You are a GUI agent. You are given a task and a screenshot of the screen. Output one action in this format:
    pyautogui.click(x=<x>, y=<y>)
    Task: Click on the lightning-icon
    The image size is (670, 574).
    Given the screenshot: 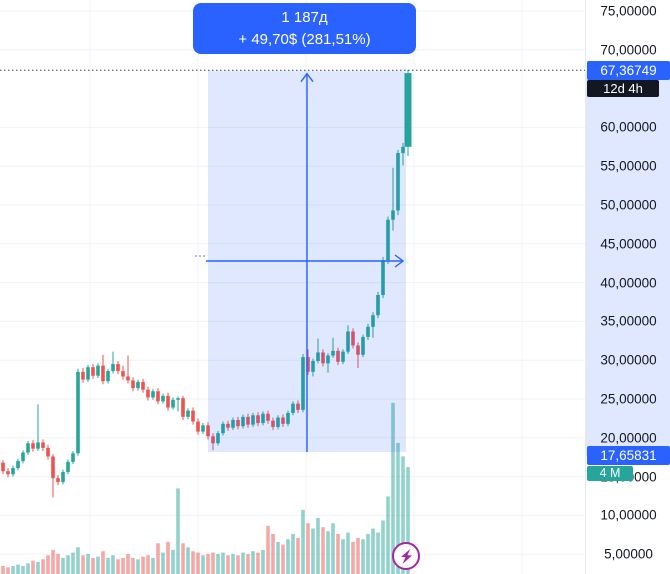 What is the action you would take?
    pyautogui.click(x=406, y=556)
    